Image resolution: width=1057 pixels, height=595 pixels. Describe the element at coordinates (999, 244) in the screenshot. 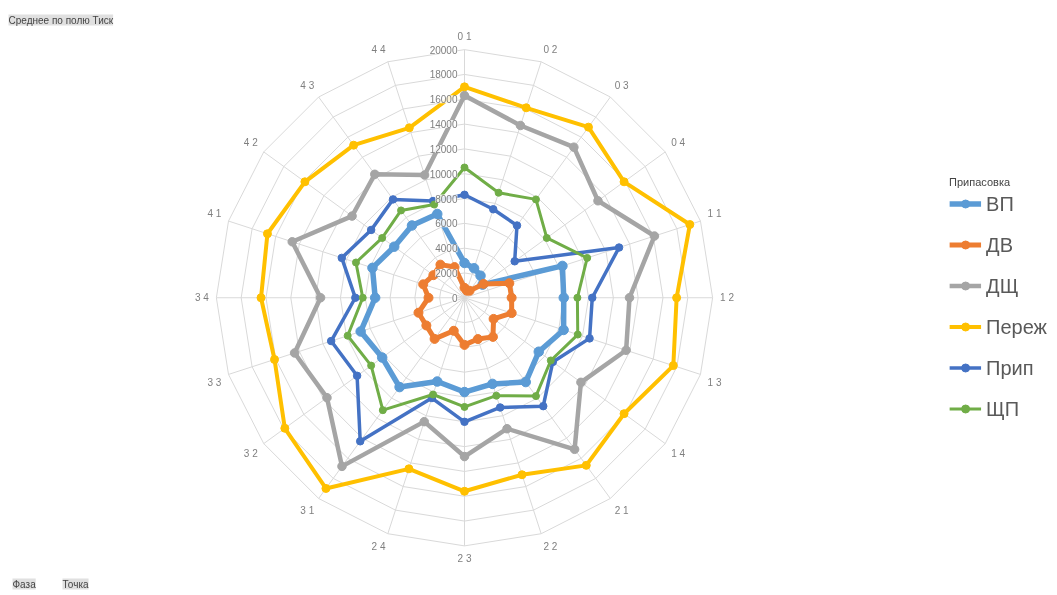

I see `legend-label: ДВ` at that location.